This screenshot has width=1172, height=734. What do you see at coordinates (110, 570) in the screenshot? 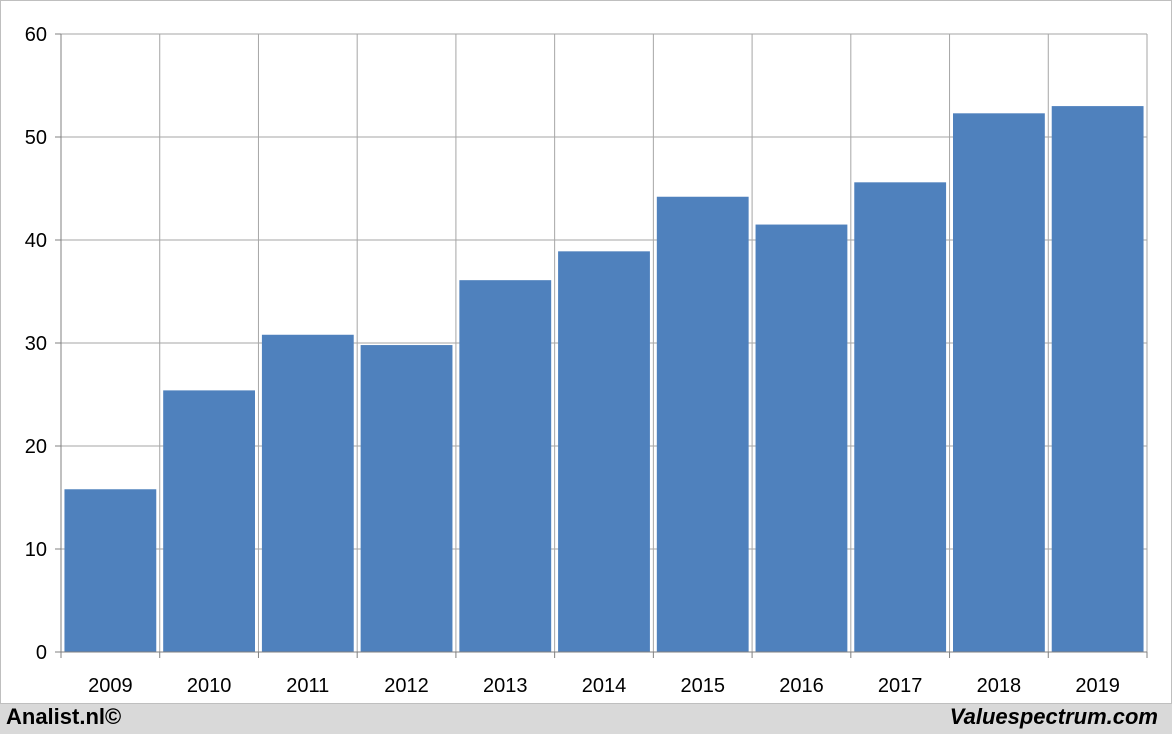
I see `bar-2009` at bounding box center [110, 570].